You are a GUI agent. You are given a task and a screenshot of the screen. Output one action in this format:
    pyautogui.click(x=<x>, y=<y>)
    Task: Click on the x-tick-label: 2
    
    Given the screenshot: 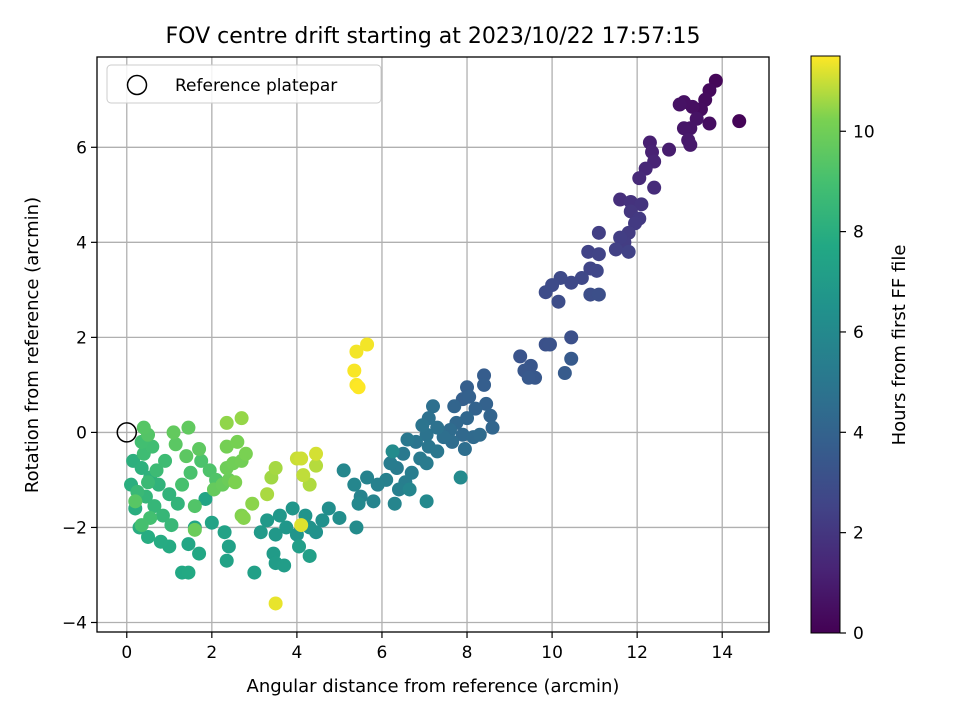 What is the action you would take?
    pyautogui.click(x=211, y=653)
    